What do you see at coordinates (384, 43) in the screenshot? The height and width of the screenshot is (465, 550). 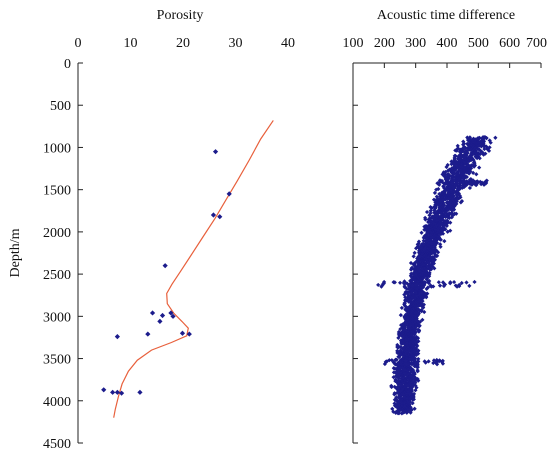 I see `acoustic-x-tick-label: 200` at bounding box center [384, 43].